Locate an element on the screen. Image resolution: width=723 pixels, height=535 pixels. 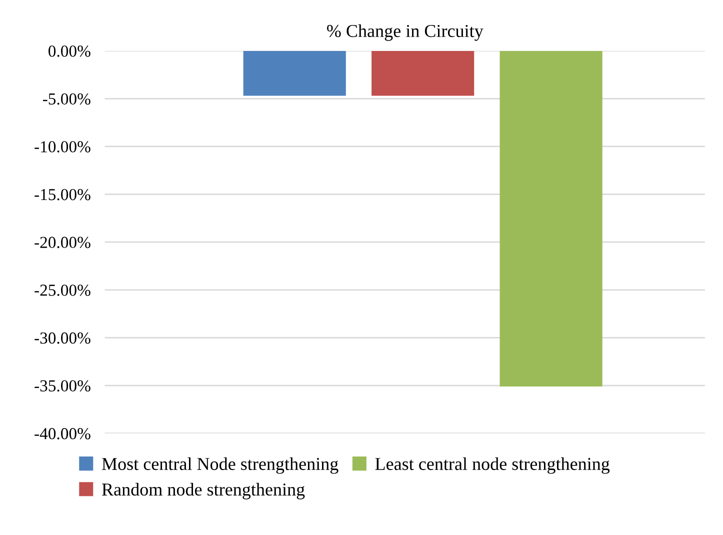
y-tick-label: 0.00% is located at coordinates (69, 51).